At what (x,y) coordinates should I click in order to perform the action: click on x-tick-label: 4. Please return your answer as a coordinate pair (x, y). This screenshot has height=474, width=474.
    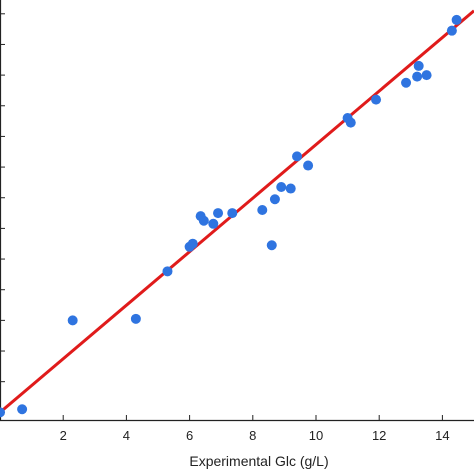
    Looking at the image, I should click on (126, 435).